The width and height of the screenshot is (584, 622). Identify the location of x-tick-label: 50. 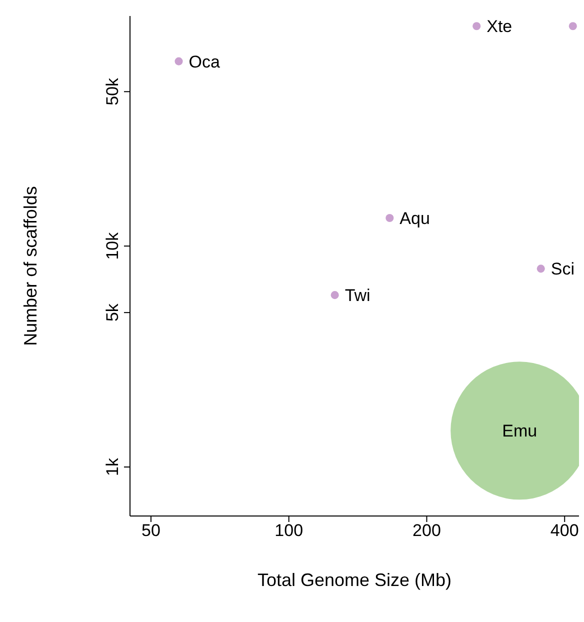
(151, 530).